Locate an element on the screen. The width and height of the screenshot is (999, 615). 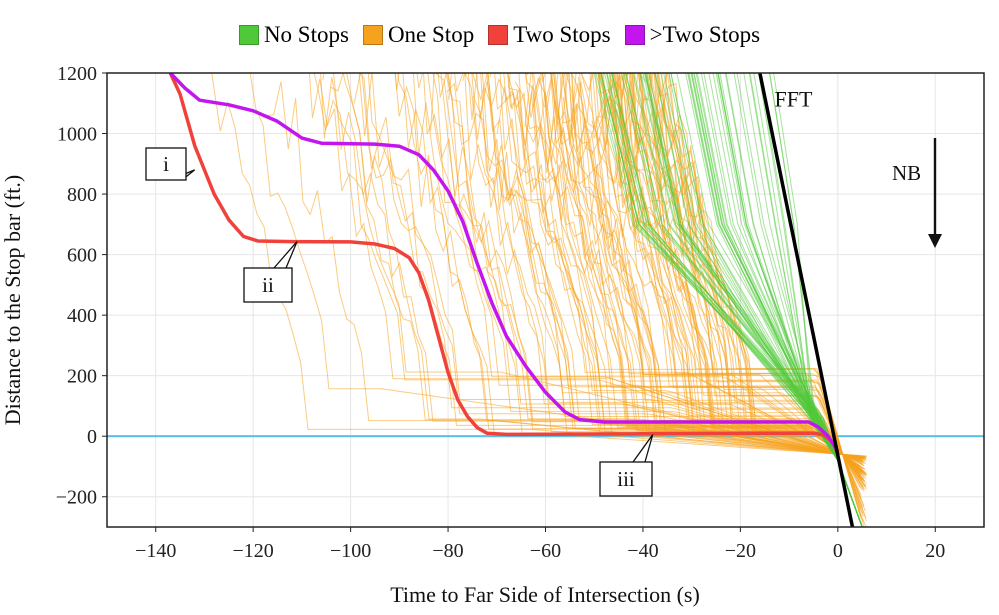
x-axis-title: Time to Far Side of Intersection (s) is located at coordinates (545, 594).